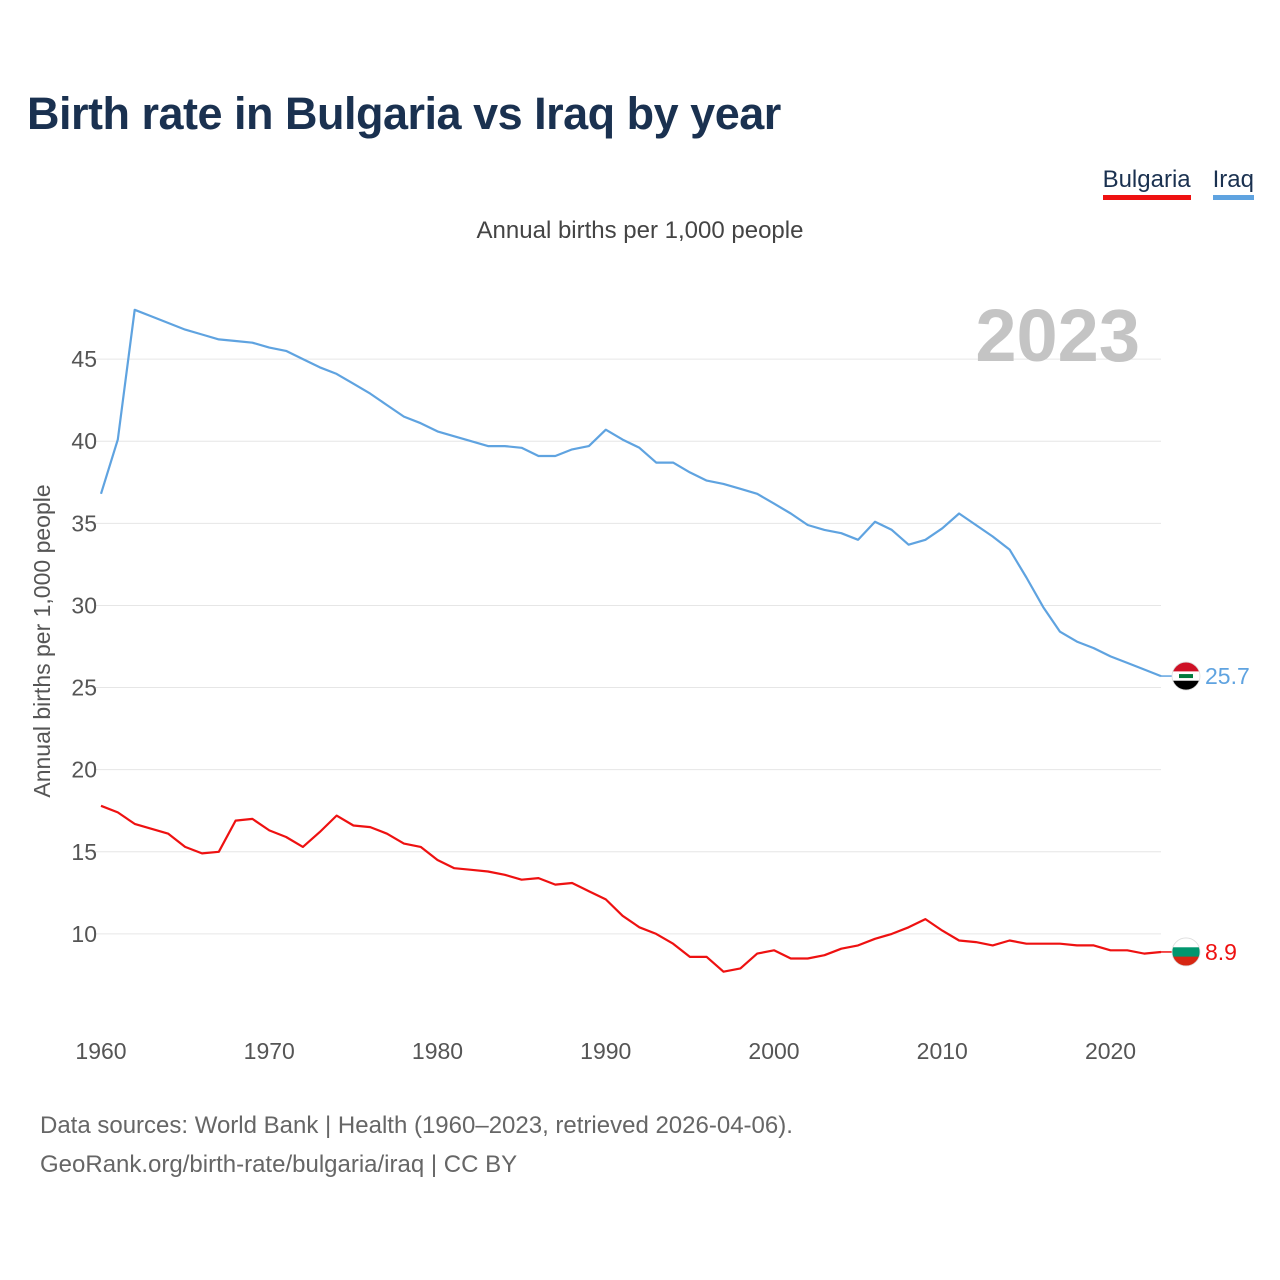 This screenshot has width=1280, height=1280. I want to click on year-label: 2023, so click(1057, 335).